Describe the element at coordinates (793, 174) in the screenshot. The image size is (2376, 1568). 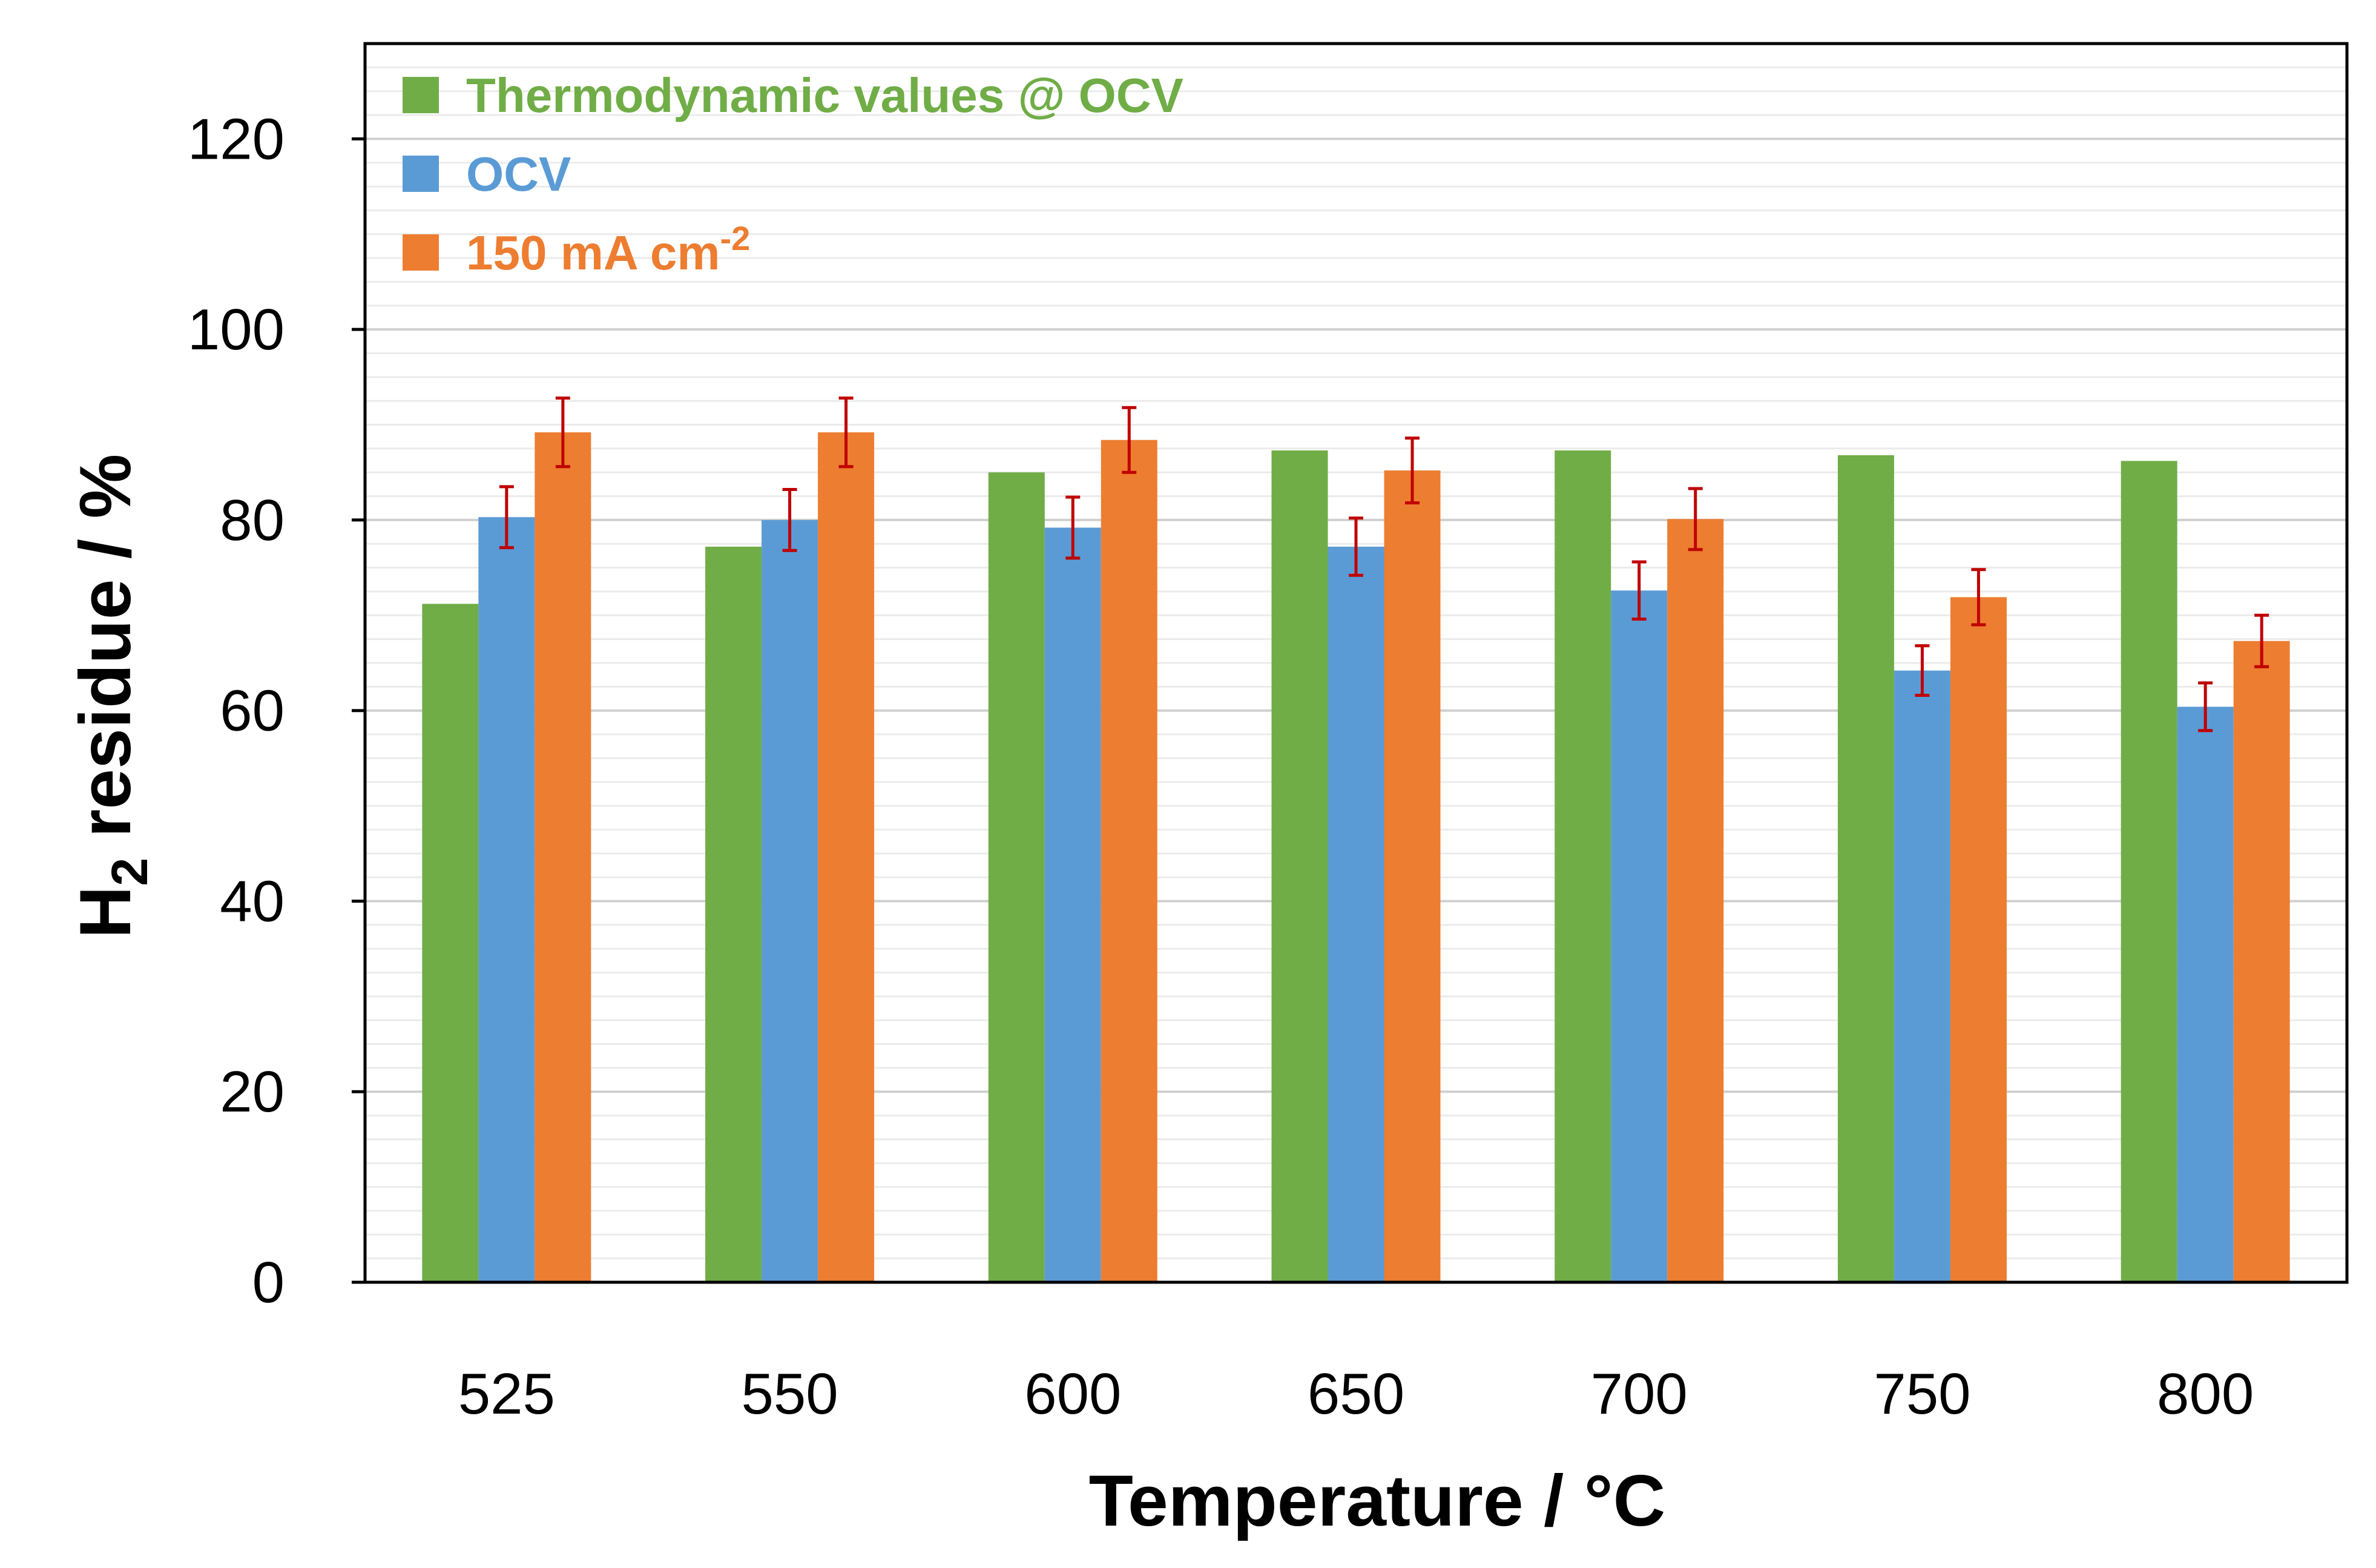
I see `legend: Thermodynamic values @ OCV OCV 150 mA cm-2` at that location.